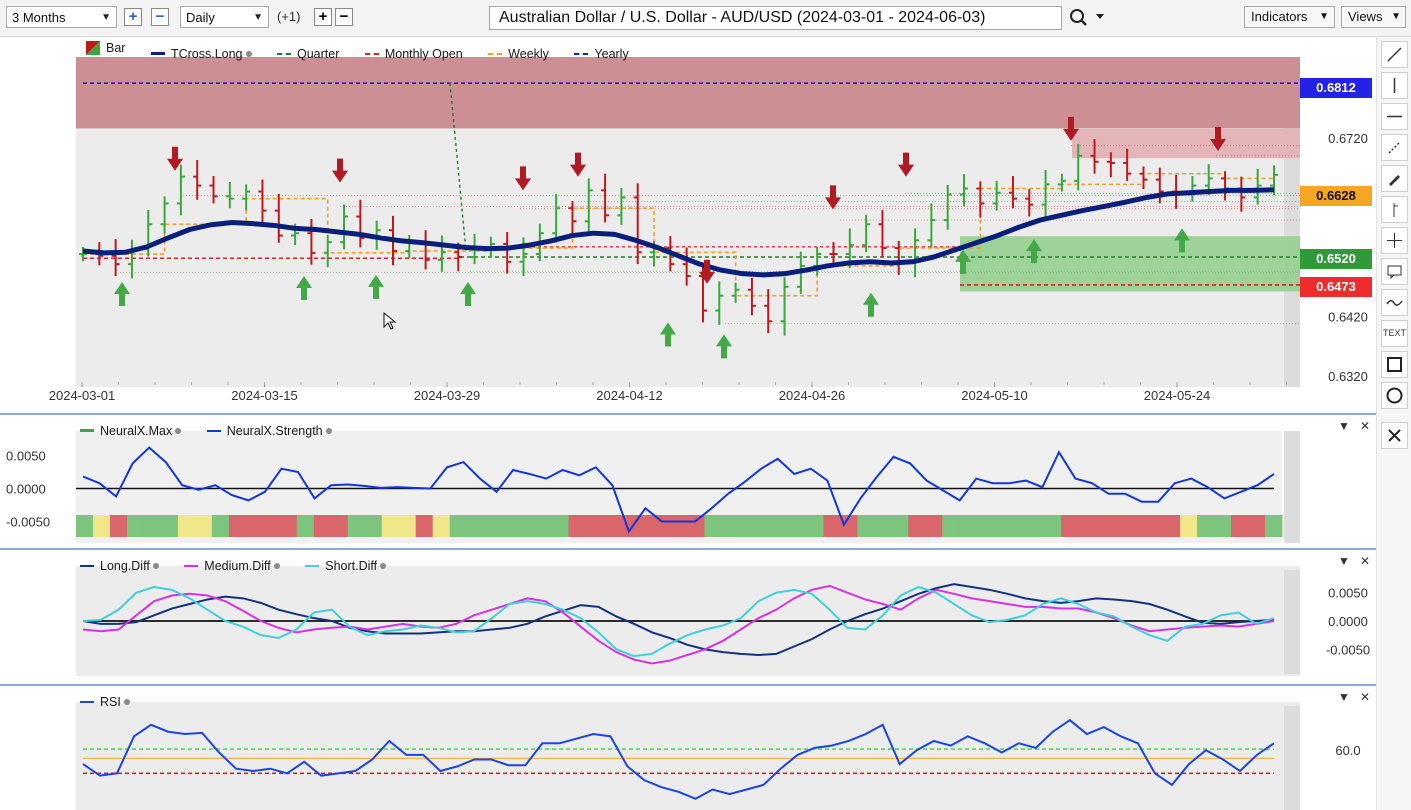 The image size is (1411, 810). What do you see at coordinates (116, 48) in the screenshot?
I see `legend-label: Bar` at bounding box center [116, 48].